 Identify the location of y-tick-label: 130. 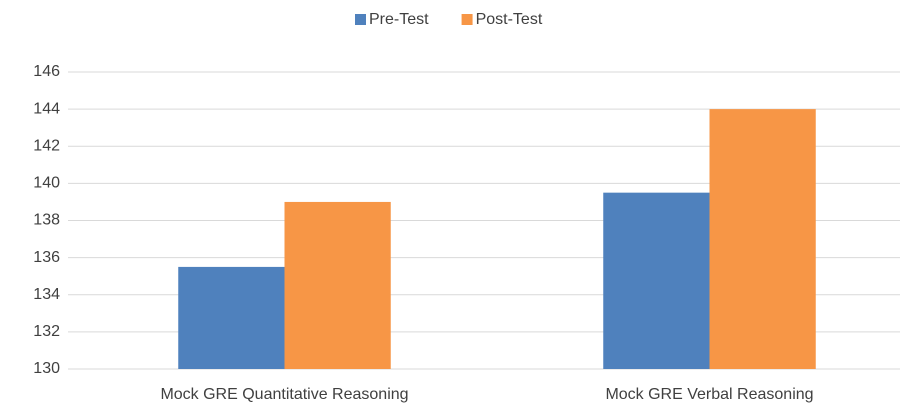
(46, 368).